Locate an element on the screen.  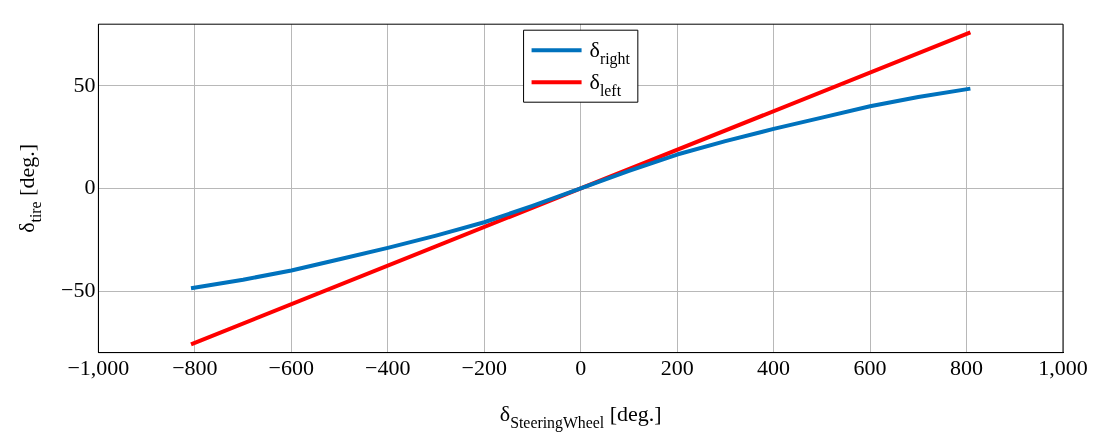
x-tick-label: 0 is located at coordinates (581, 367).